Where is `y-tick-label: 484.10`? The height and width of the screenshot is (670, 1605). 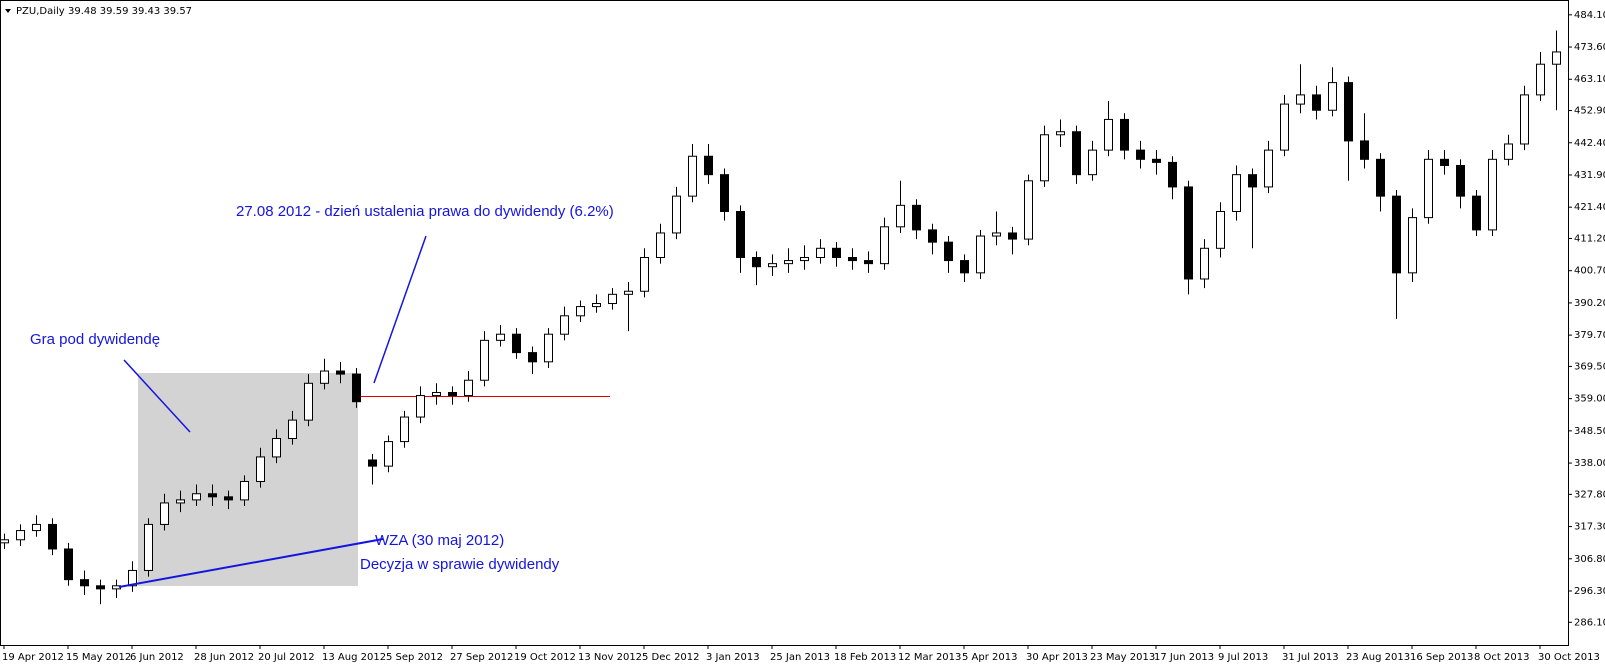
y-tick-label: 484.10 is located at coordinates (1589, 15).